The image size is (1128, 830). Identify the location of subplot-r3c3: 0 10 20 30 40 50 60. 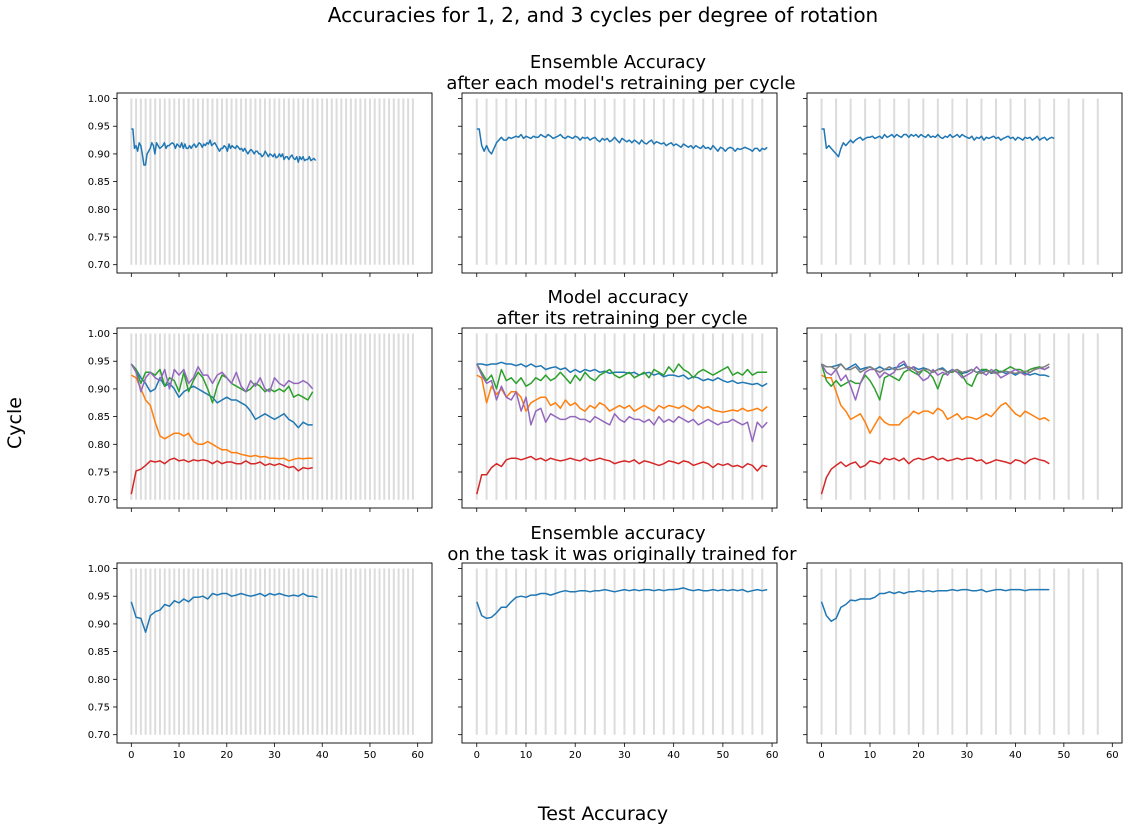
(963, 661).